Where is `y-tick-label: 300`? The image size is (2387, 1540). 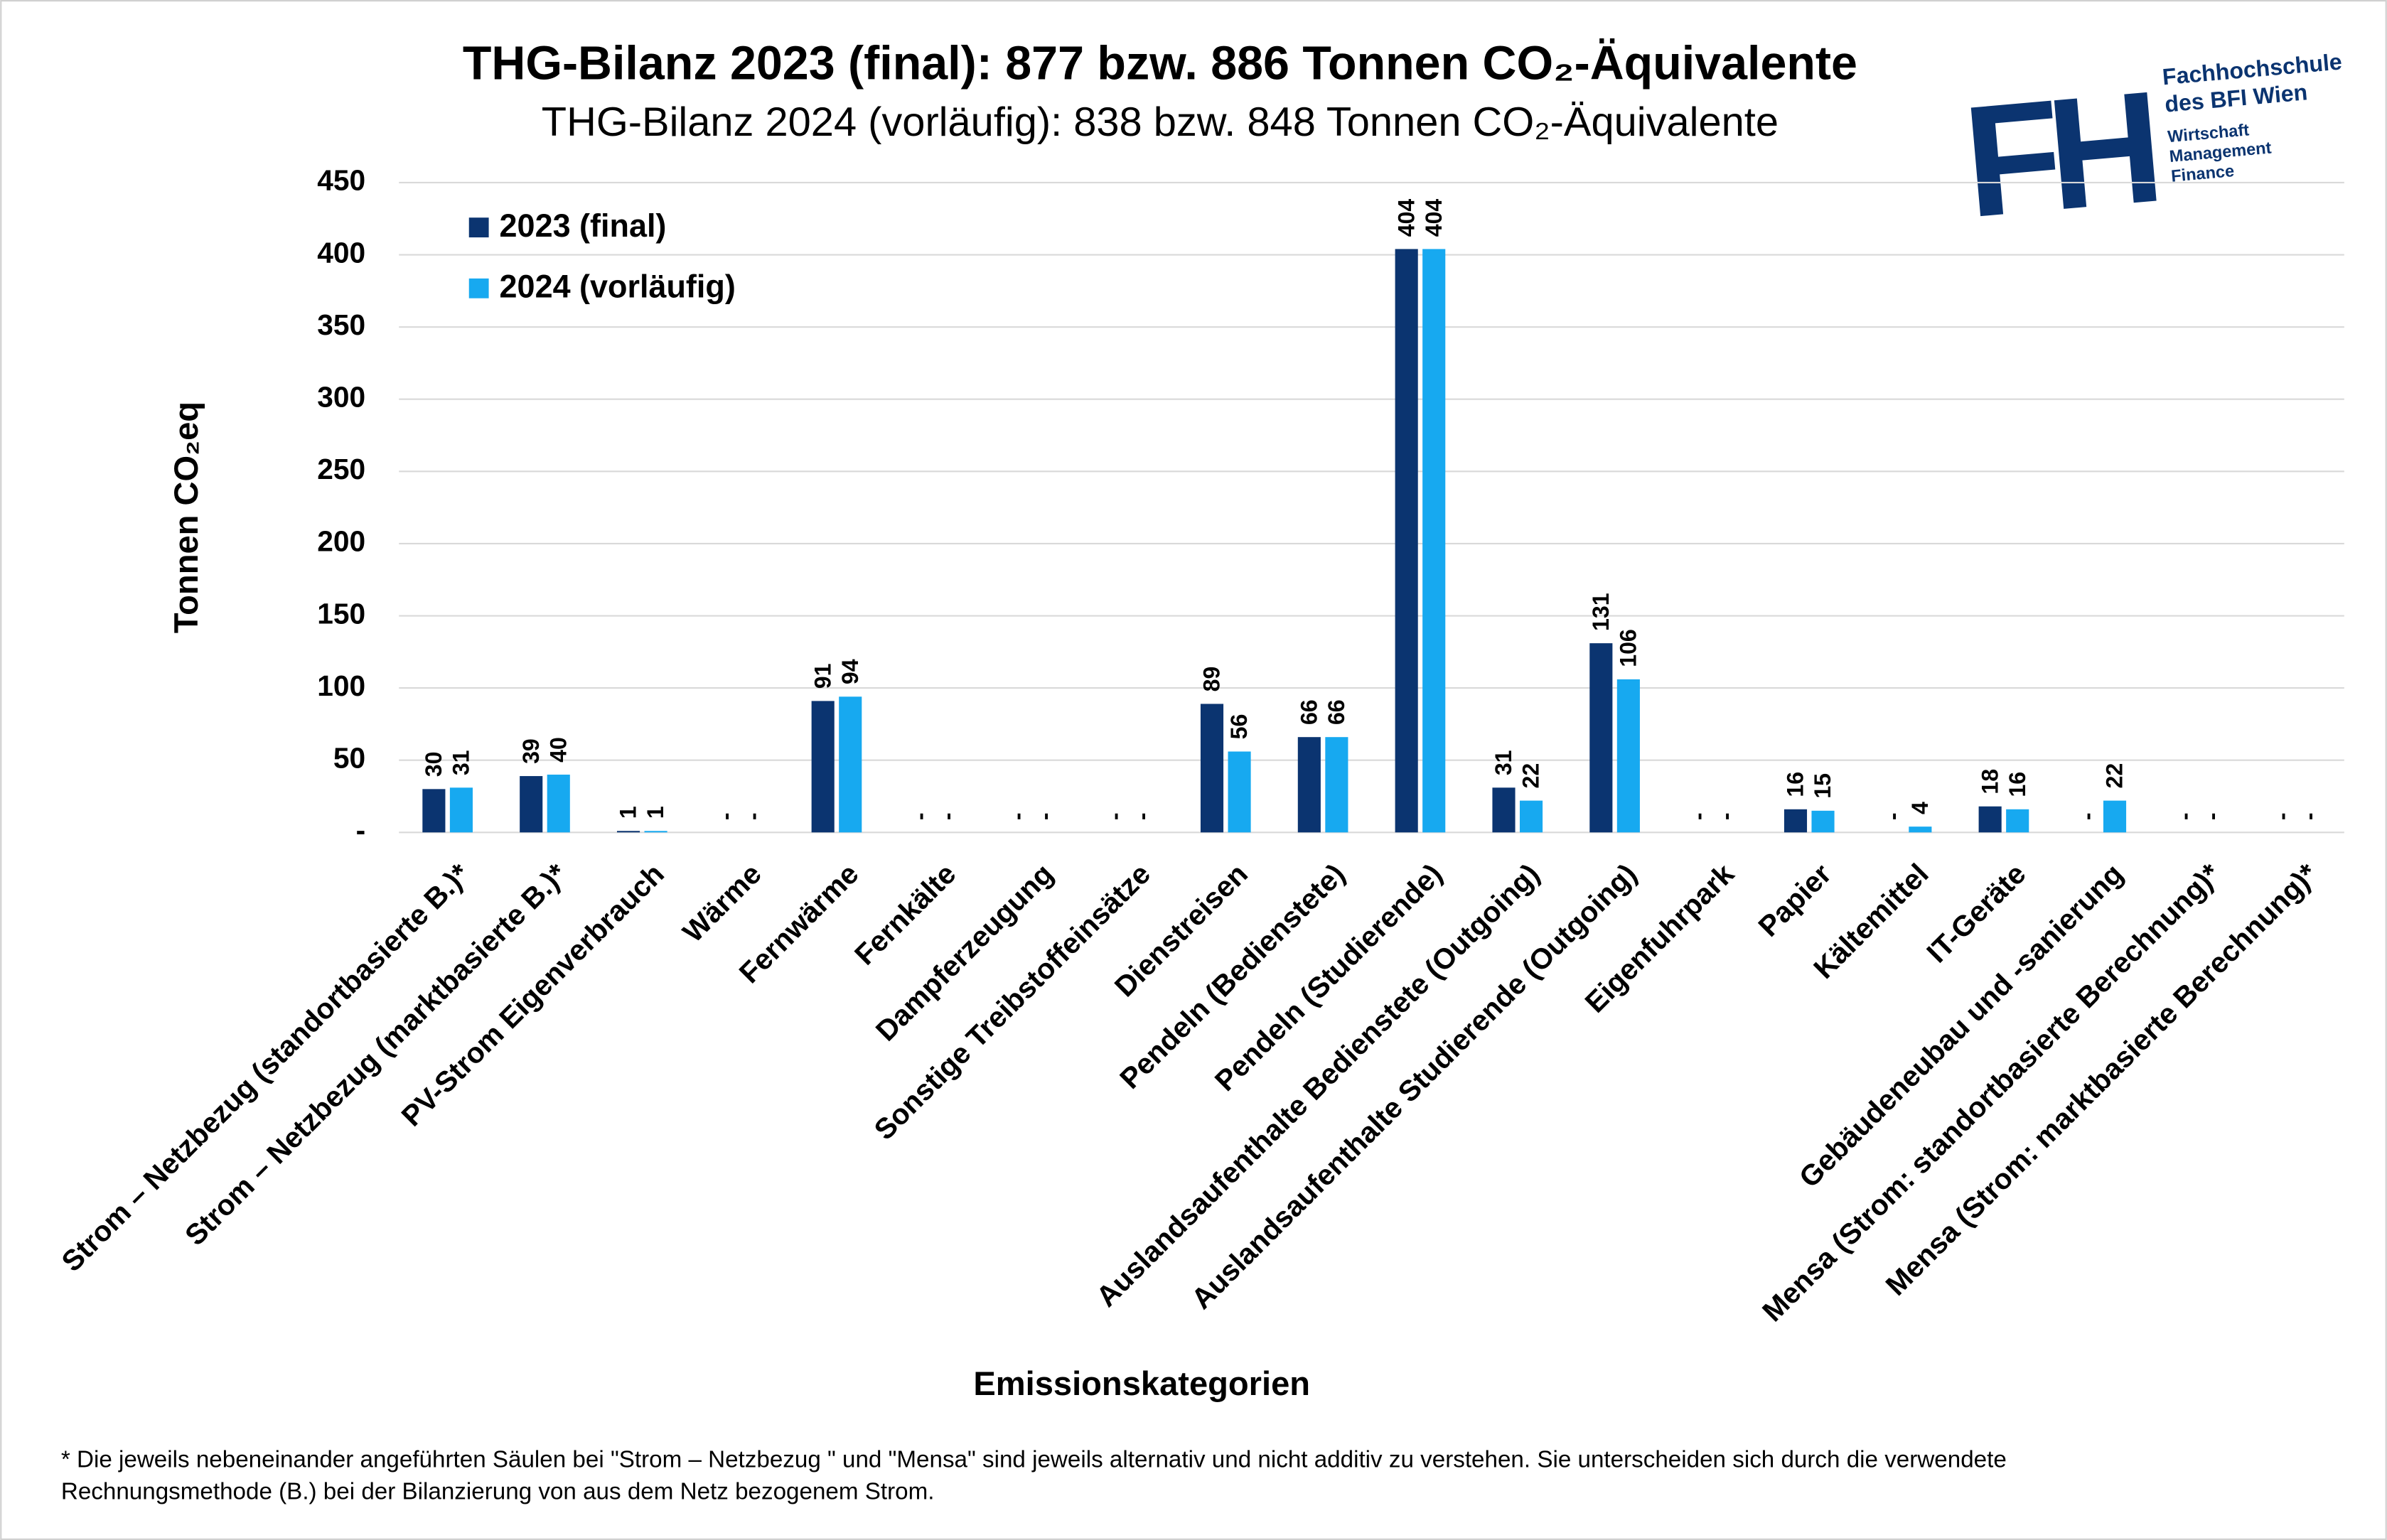
y-tick-label: 300 is located at coordinates (341, 397).